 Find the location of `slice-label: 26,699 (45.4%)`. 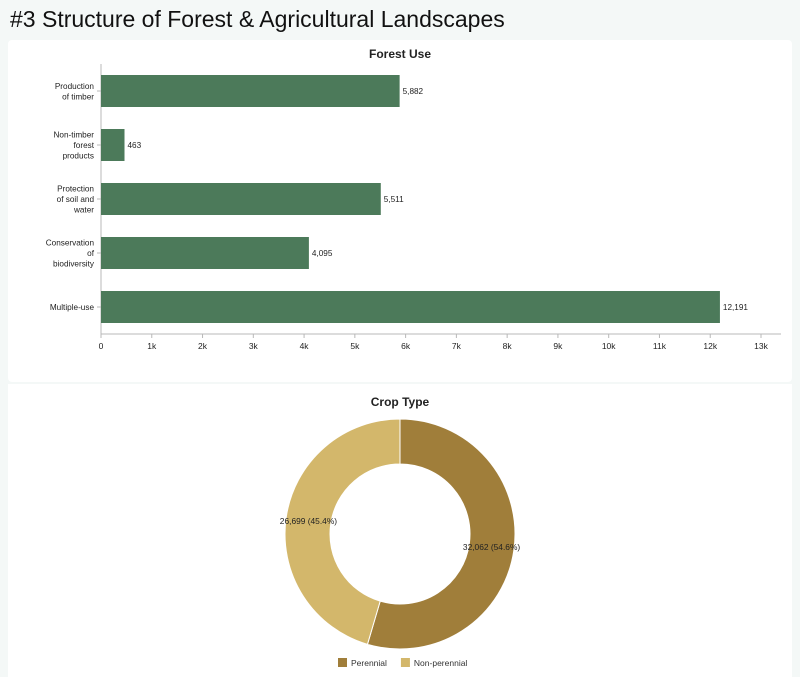

slice-label: 26,699 (45.4%) is located at coordinates (308, 521).